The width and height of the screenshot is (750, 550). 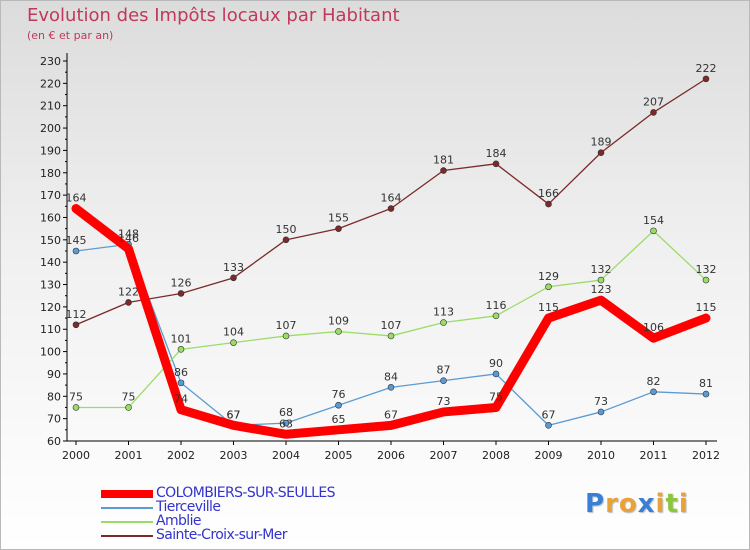 What do you see at coordinates (76, 314) in the screenshot?
I see `data-label-sainte-croix-sur-mer: 112` at bounding box center [76, 314].